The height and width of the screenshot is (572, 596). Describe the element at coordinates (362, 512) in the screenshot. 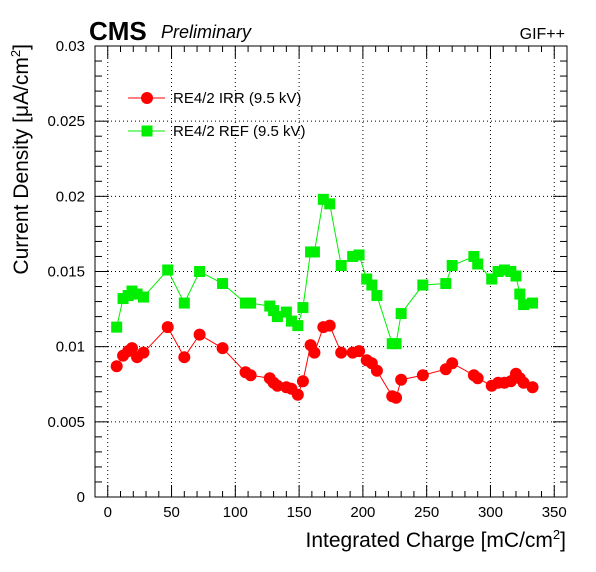

I see `x-tick-label: 200` at that location.